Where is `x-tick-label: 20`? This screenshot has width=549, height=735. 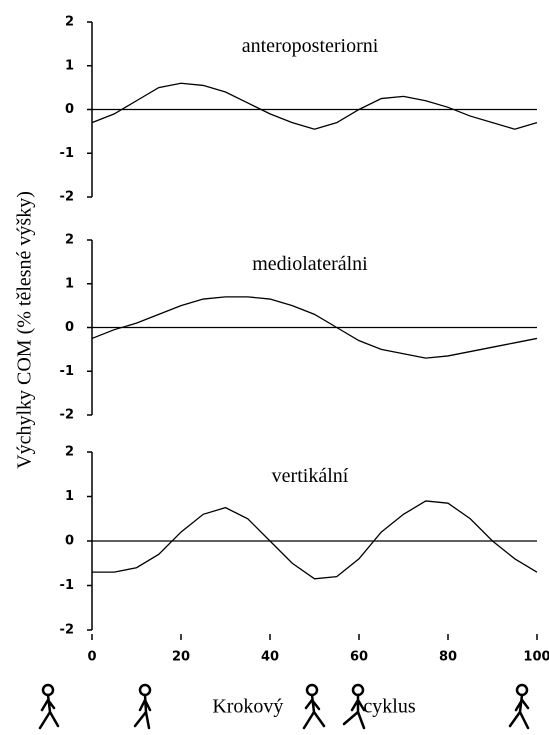 x-tick-label: 20 is located at coordinates (181, 657).